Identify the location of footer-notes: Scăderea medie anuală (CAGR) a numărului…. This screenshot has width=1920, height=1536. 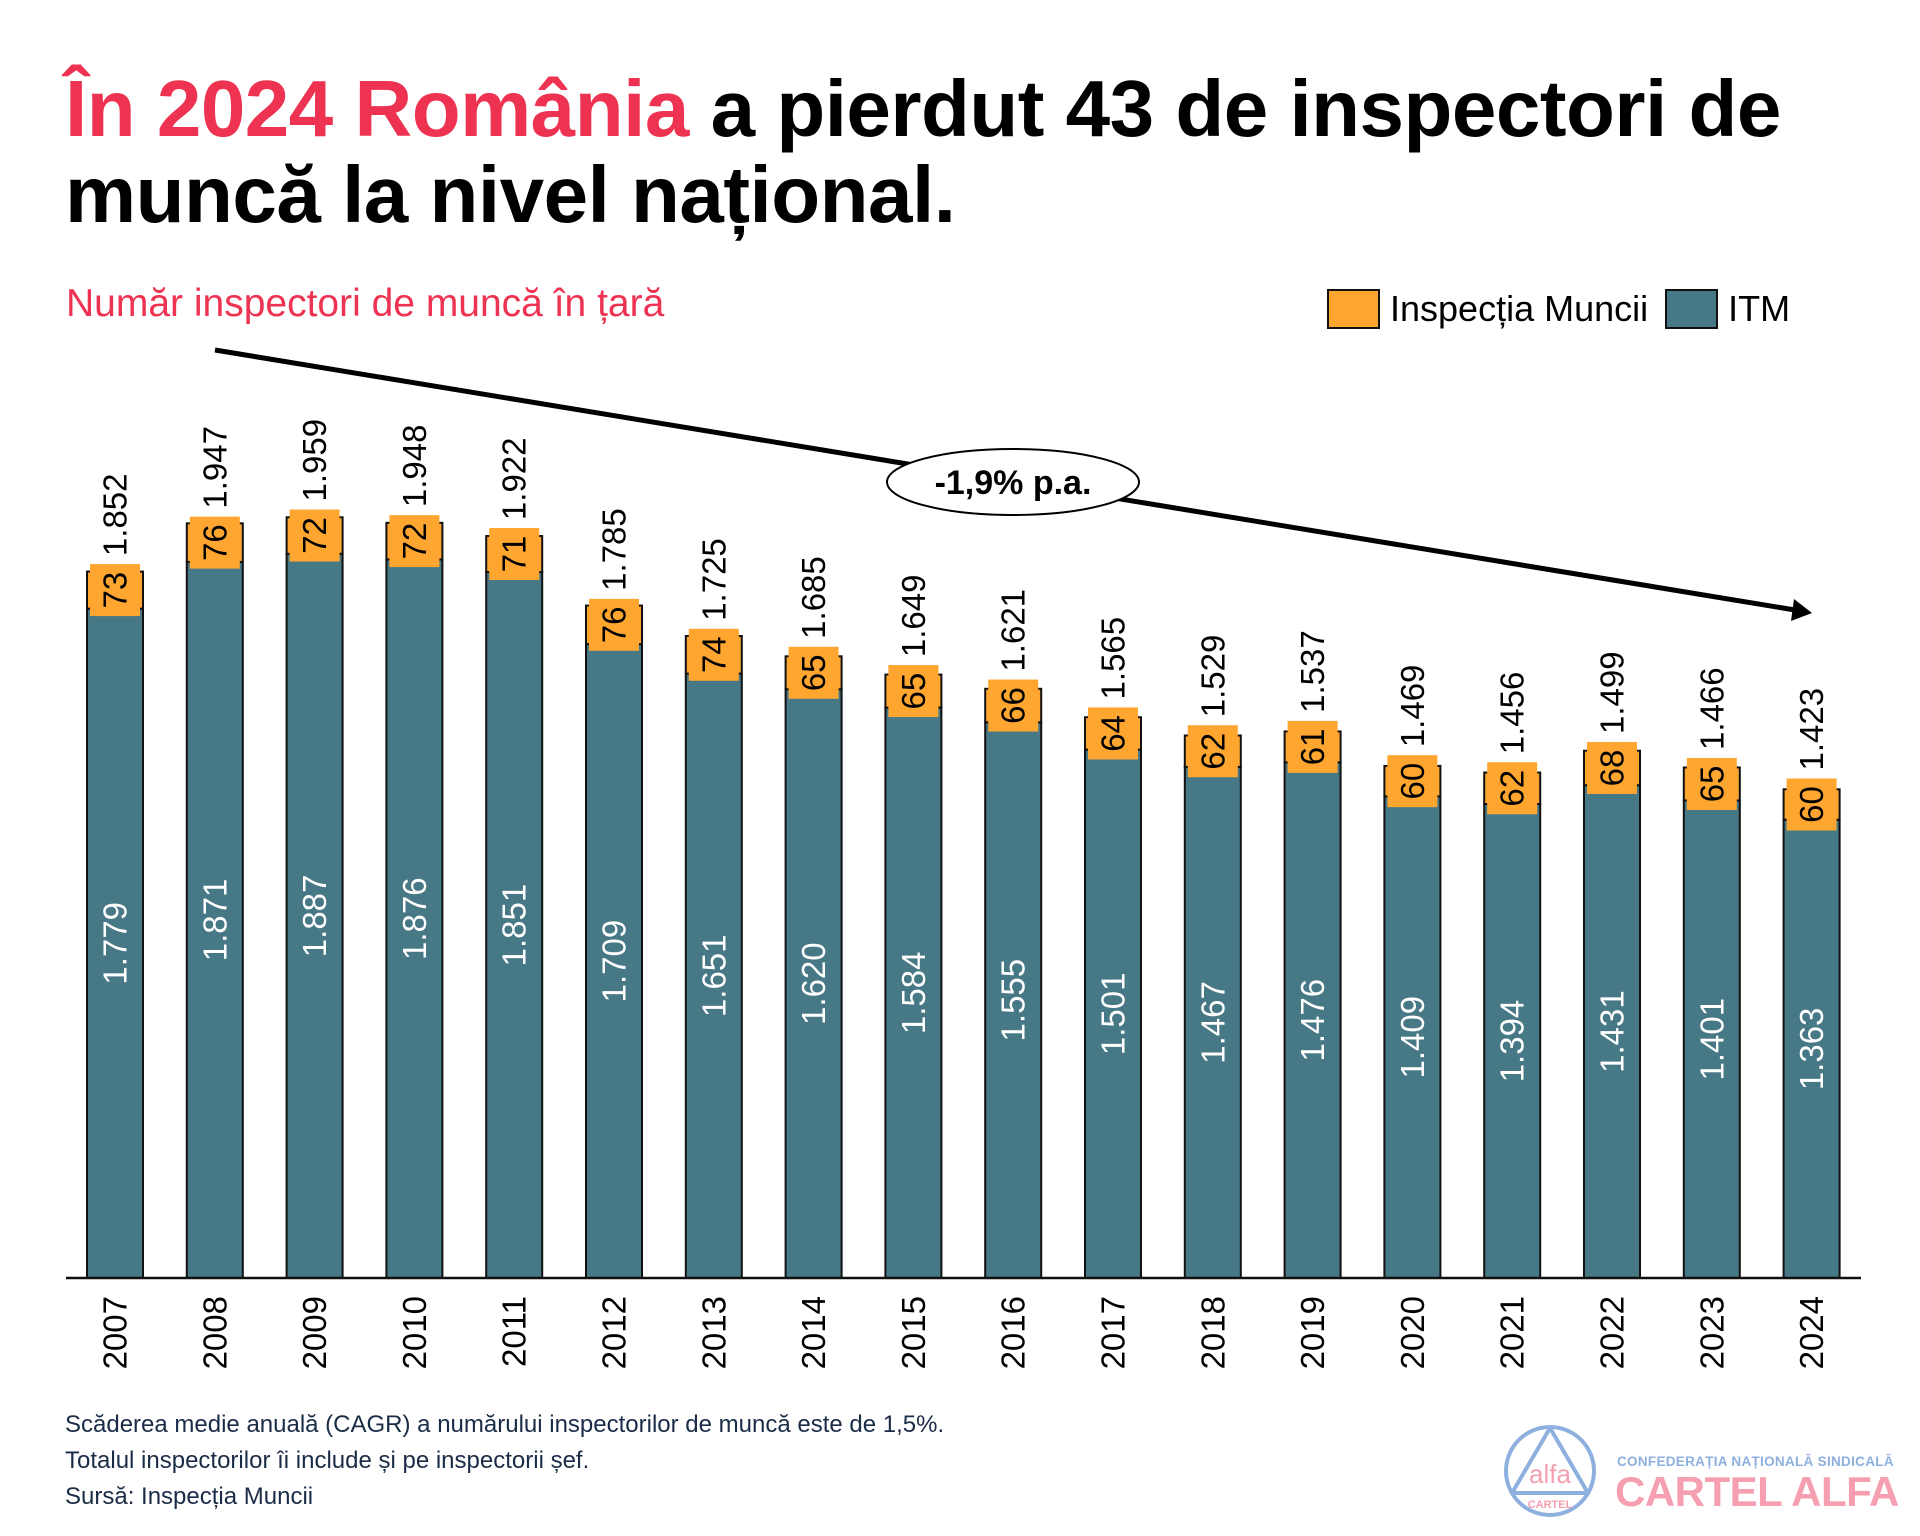
(504, 1461).